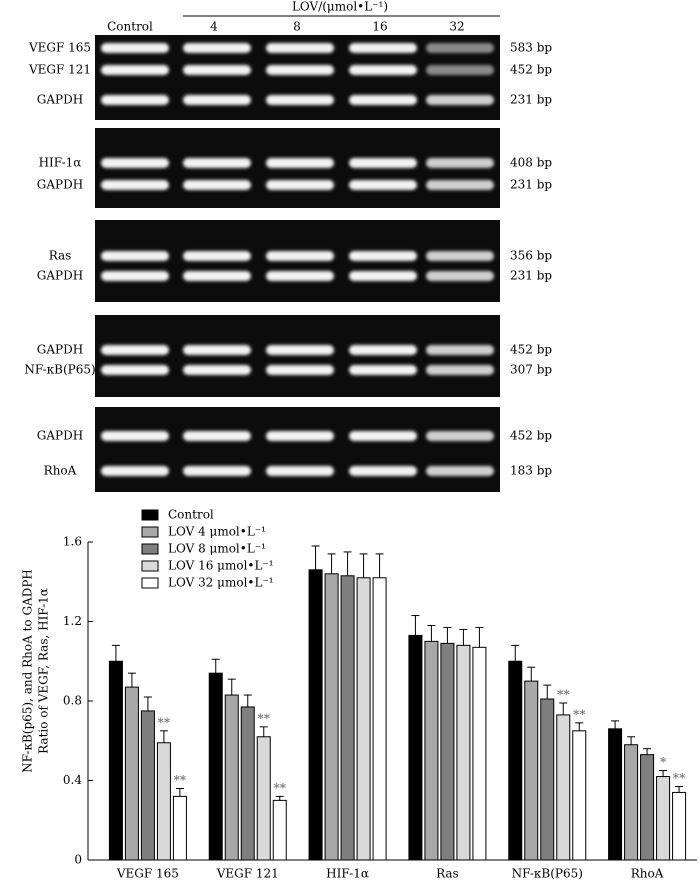 Image resolution: width=700 pixels, height=884 pixels. What do you see at coordinates (147, 874) in the screenshot?
I see `x-tick-label: VEGF 165` at bounding box center [147, 874].